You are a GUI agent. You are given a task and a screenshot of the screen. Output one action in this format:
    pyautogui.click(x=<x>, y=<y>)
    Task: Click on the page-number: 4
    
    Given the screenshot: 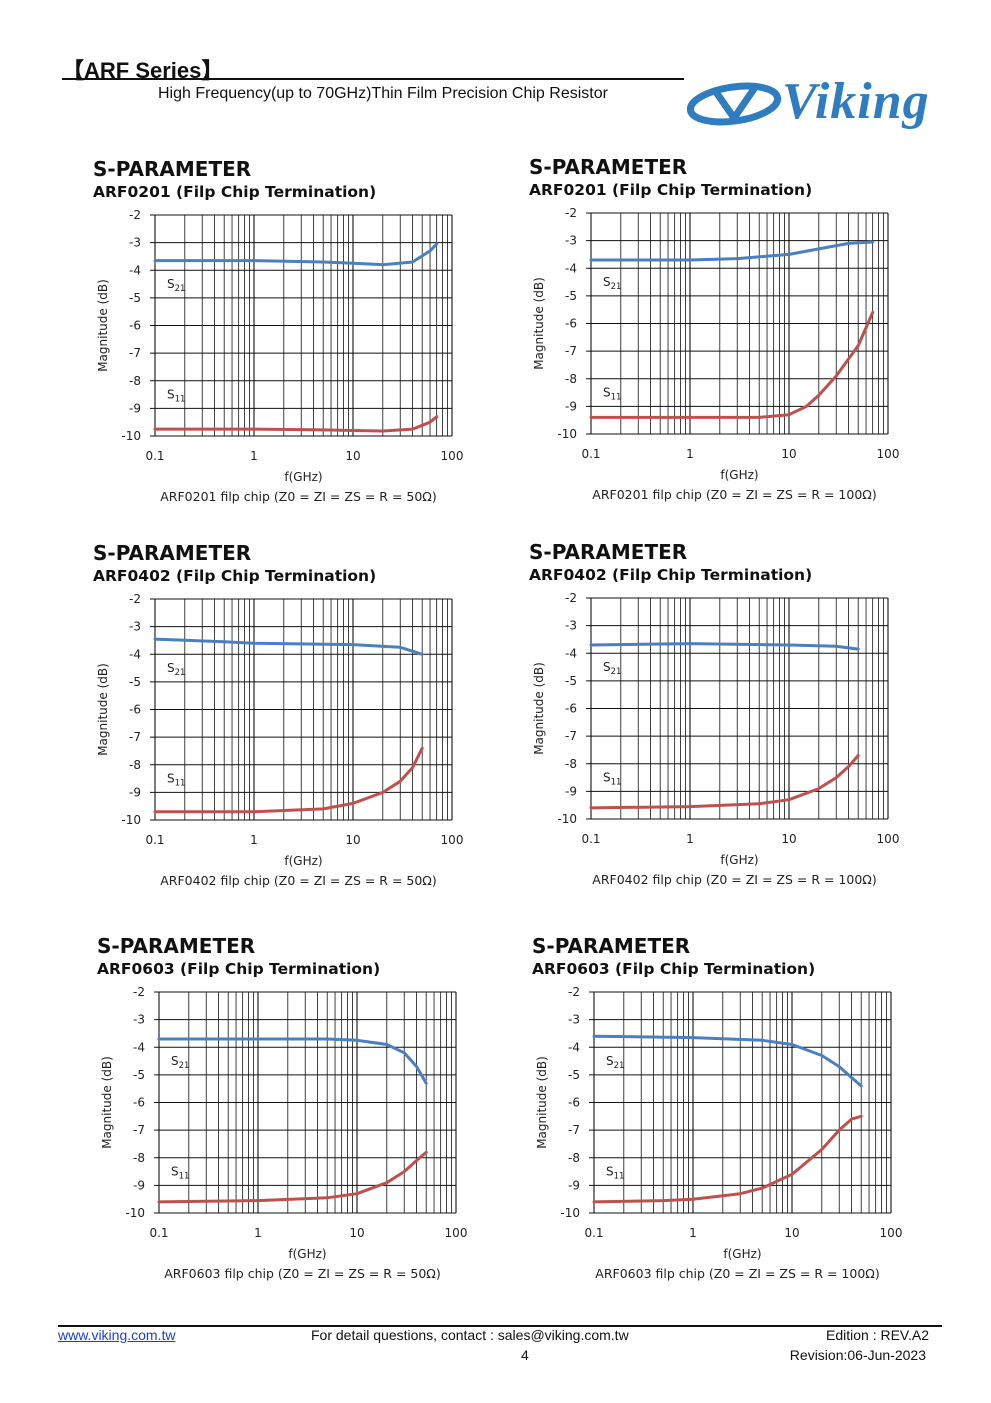 What is the action you would take?
    pyautogui.click(x=525, y=1355)
    